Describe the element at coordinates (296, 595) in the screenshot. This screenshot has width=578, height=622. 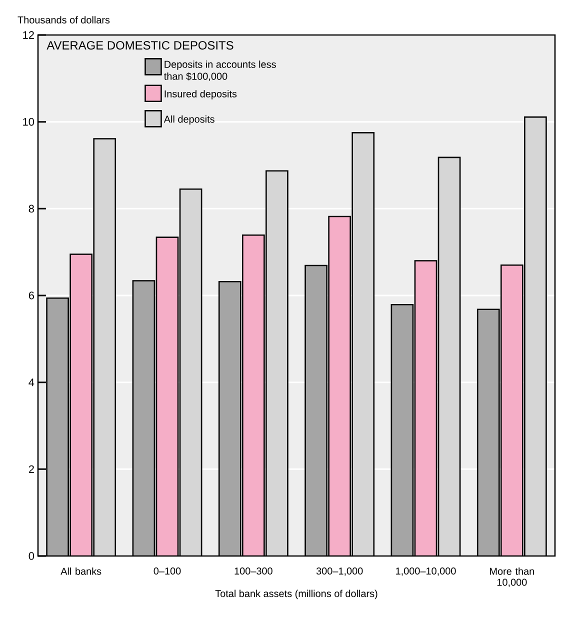
I see `x-axis-title: Total bank assets (millions of dollars)` at that location.